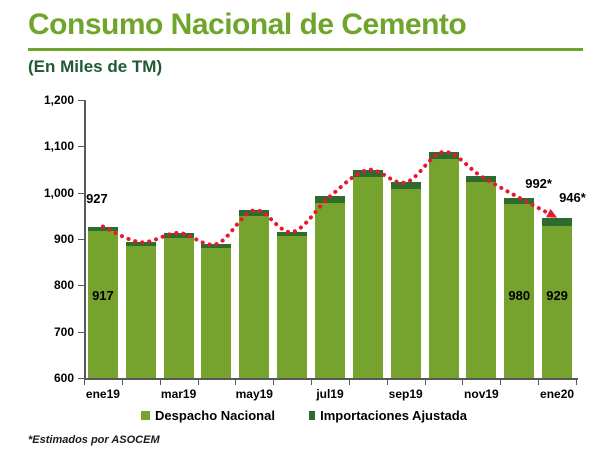 This screenshot has width=608, height=465. What do you see at coordinates (330, 394) in the screenshot?
I see `x-axis-label-jul19: jul19` at bounding box center [330, 394].